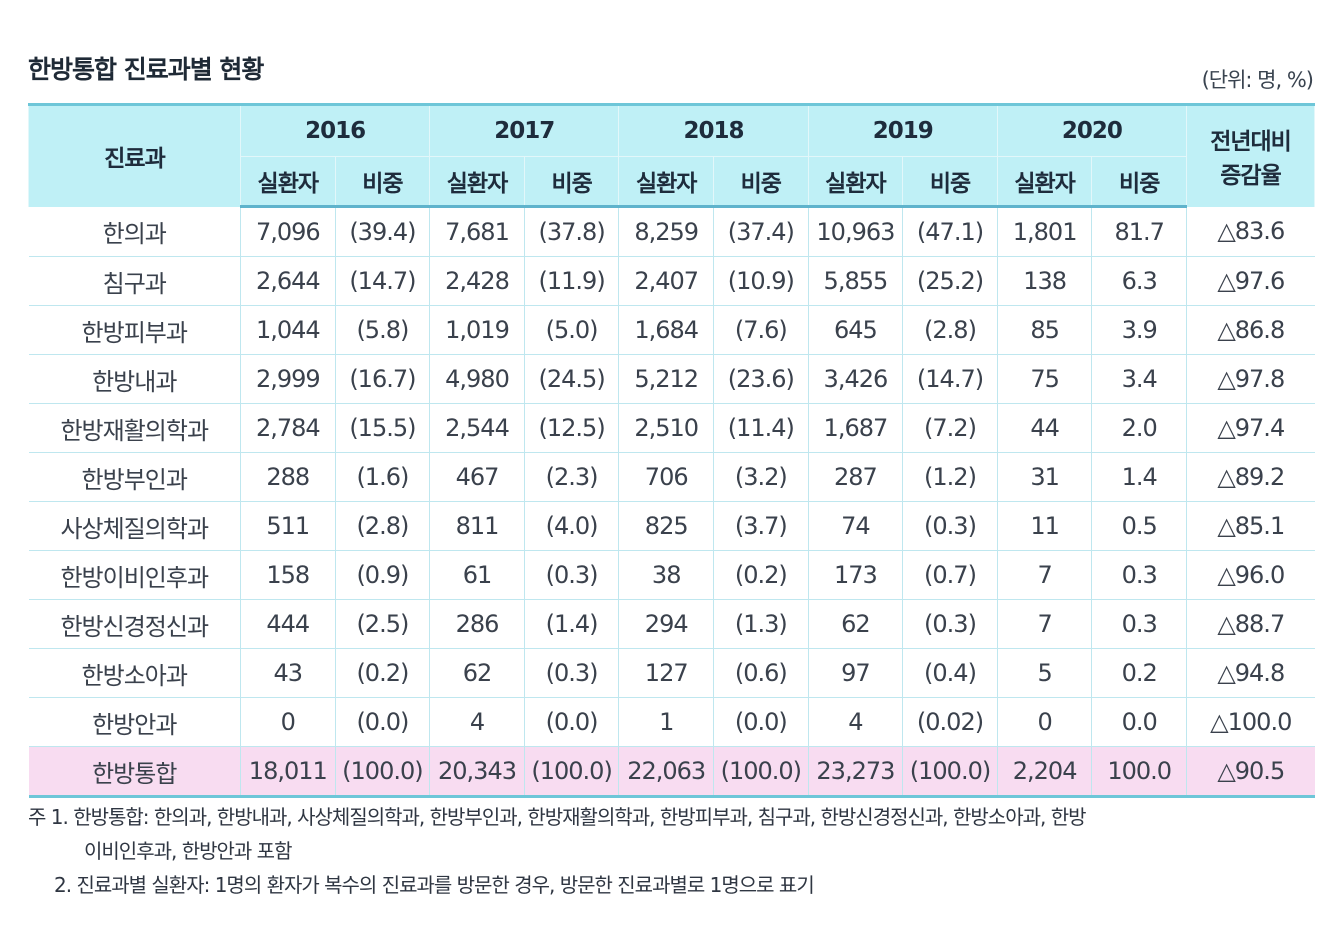 The height and width of the screenshot is (929, 1341). What do you see at coordinates (1250, 624) in the screenshot?
I see `change-cell: △88.7` at bounding box center [1250, 624].